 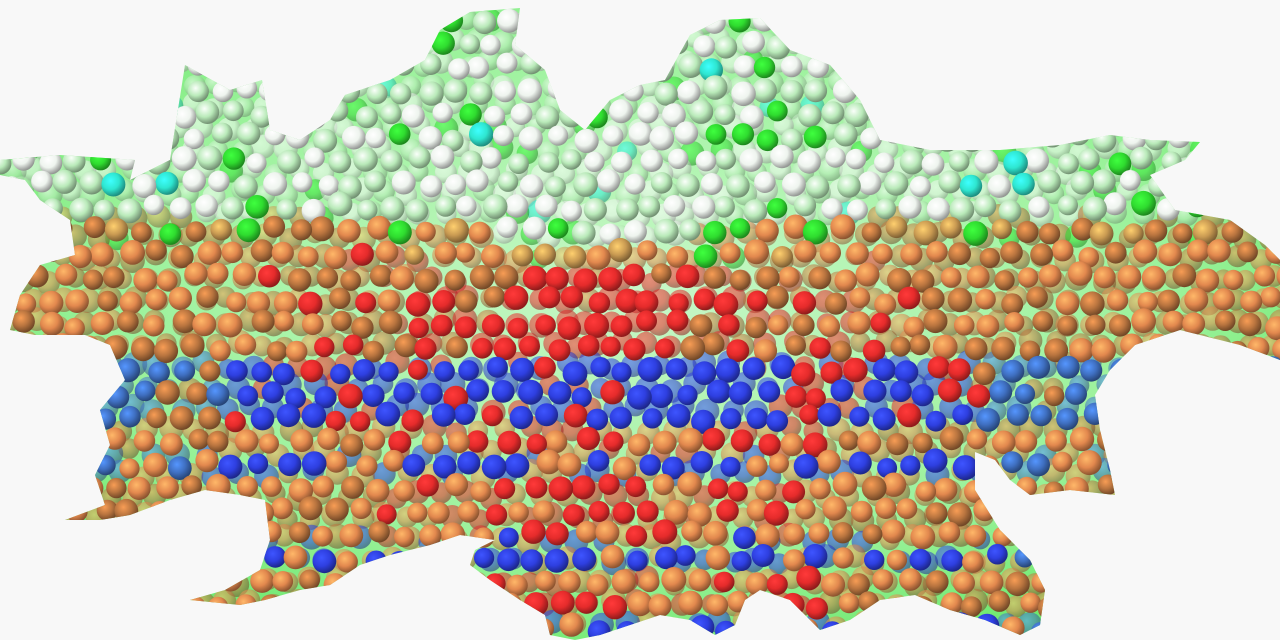 I want to click on atom-sphere-green, so click(x=234, y=158).